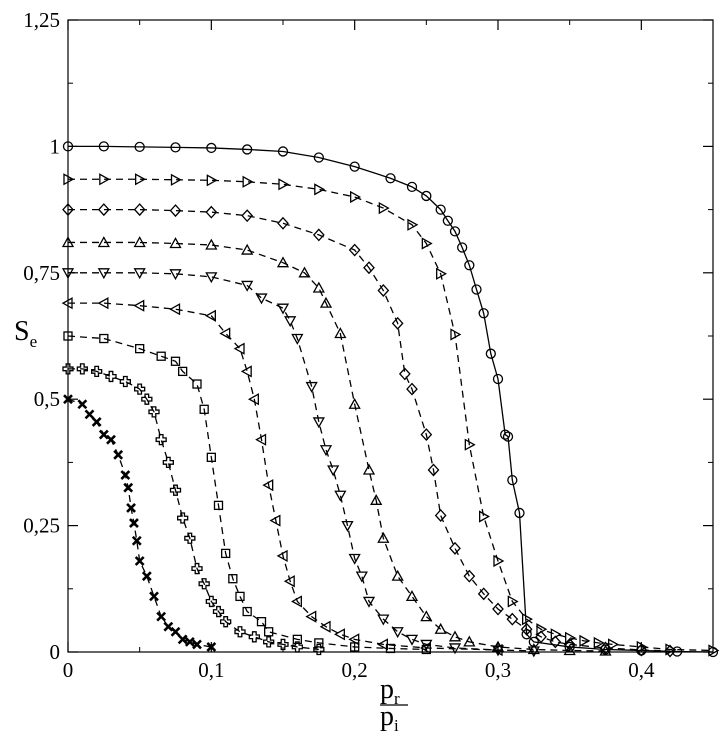 This screenshot has width=720, height=733. Describe the element at coordinates (389, 717) in the screenshot. I see `x-axis-label-denominator: pi` at that location.